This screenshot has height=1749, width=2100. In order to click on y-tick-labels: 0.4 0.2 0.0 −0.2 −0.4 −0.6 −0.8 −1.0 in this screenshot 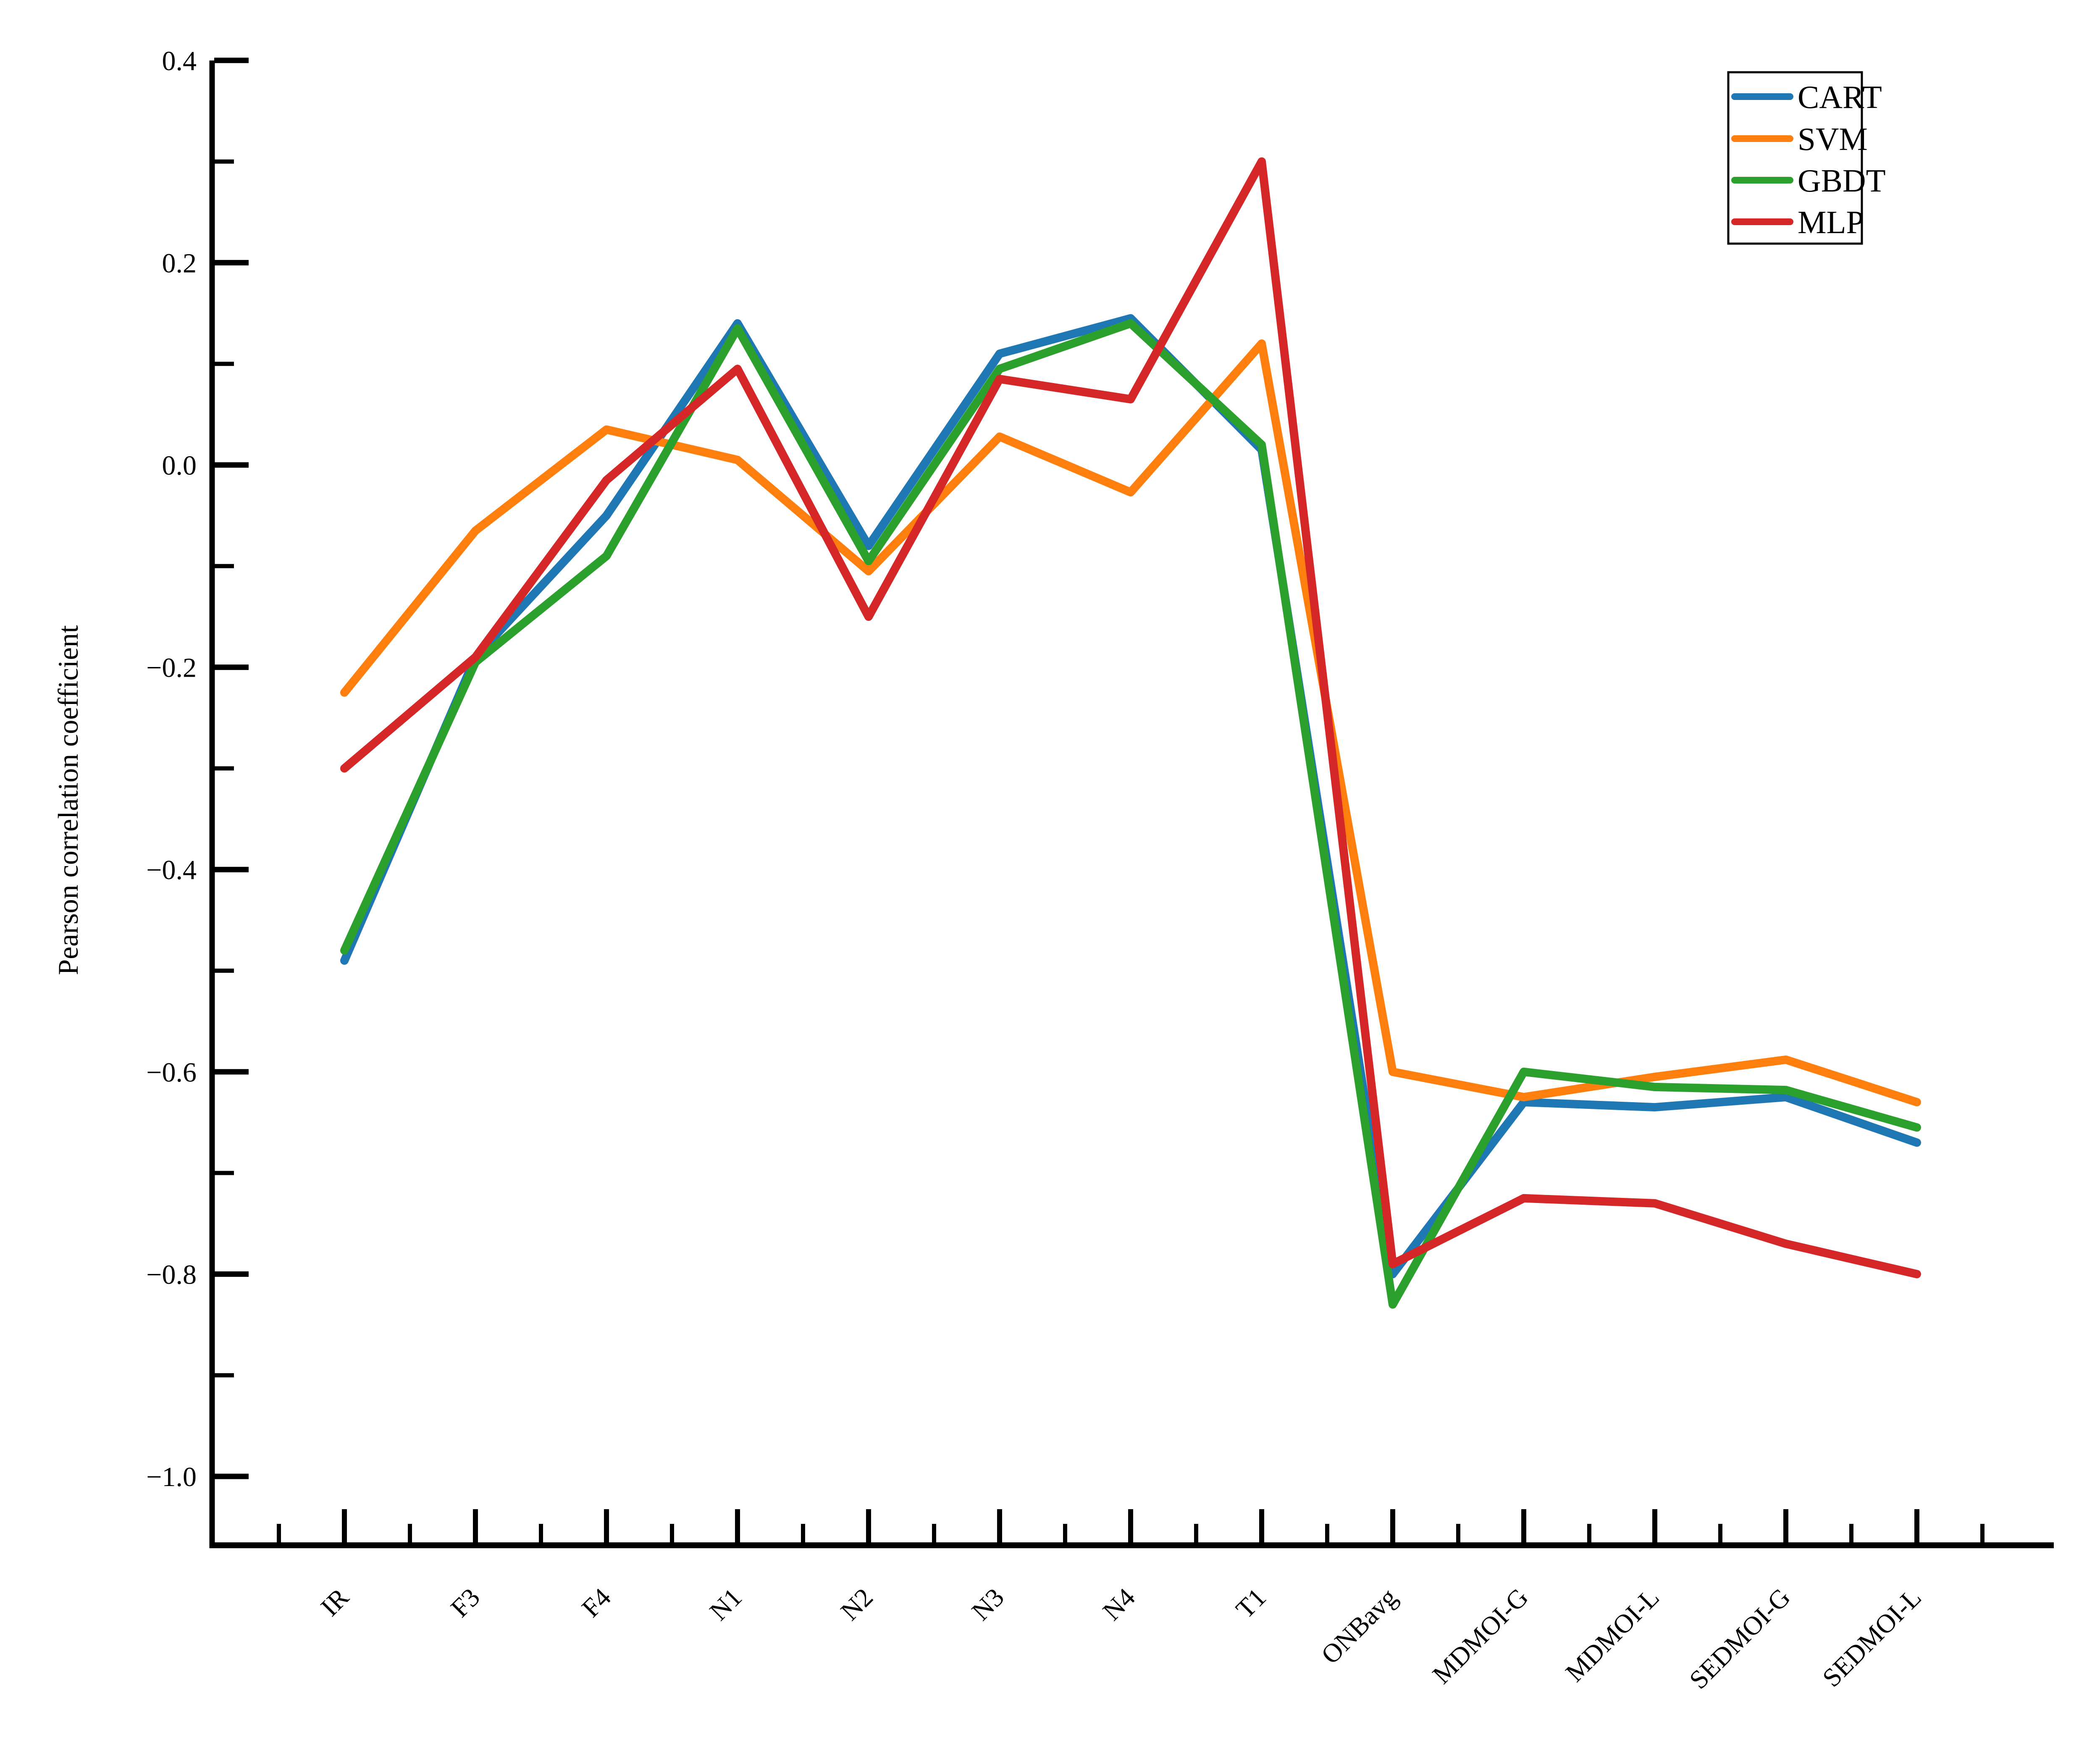, I will do `click(171, 769)`.